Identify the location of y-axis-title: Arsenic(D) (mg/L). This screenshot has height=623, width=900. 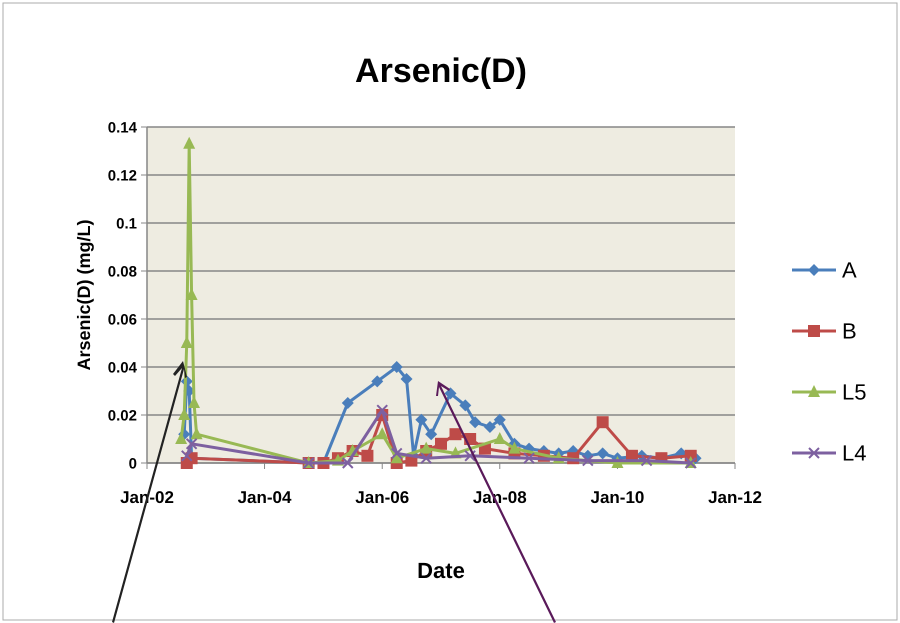
(84, 295).